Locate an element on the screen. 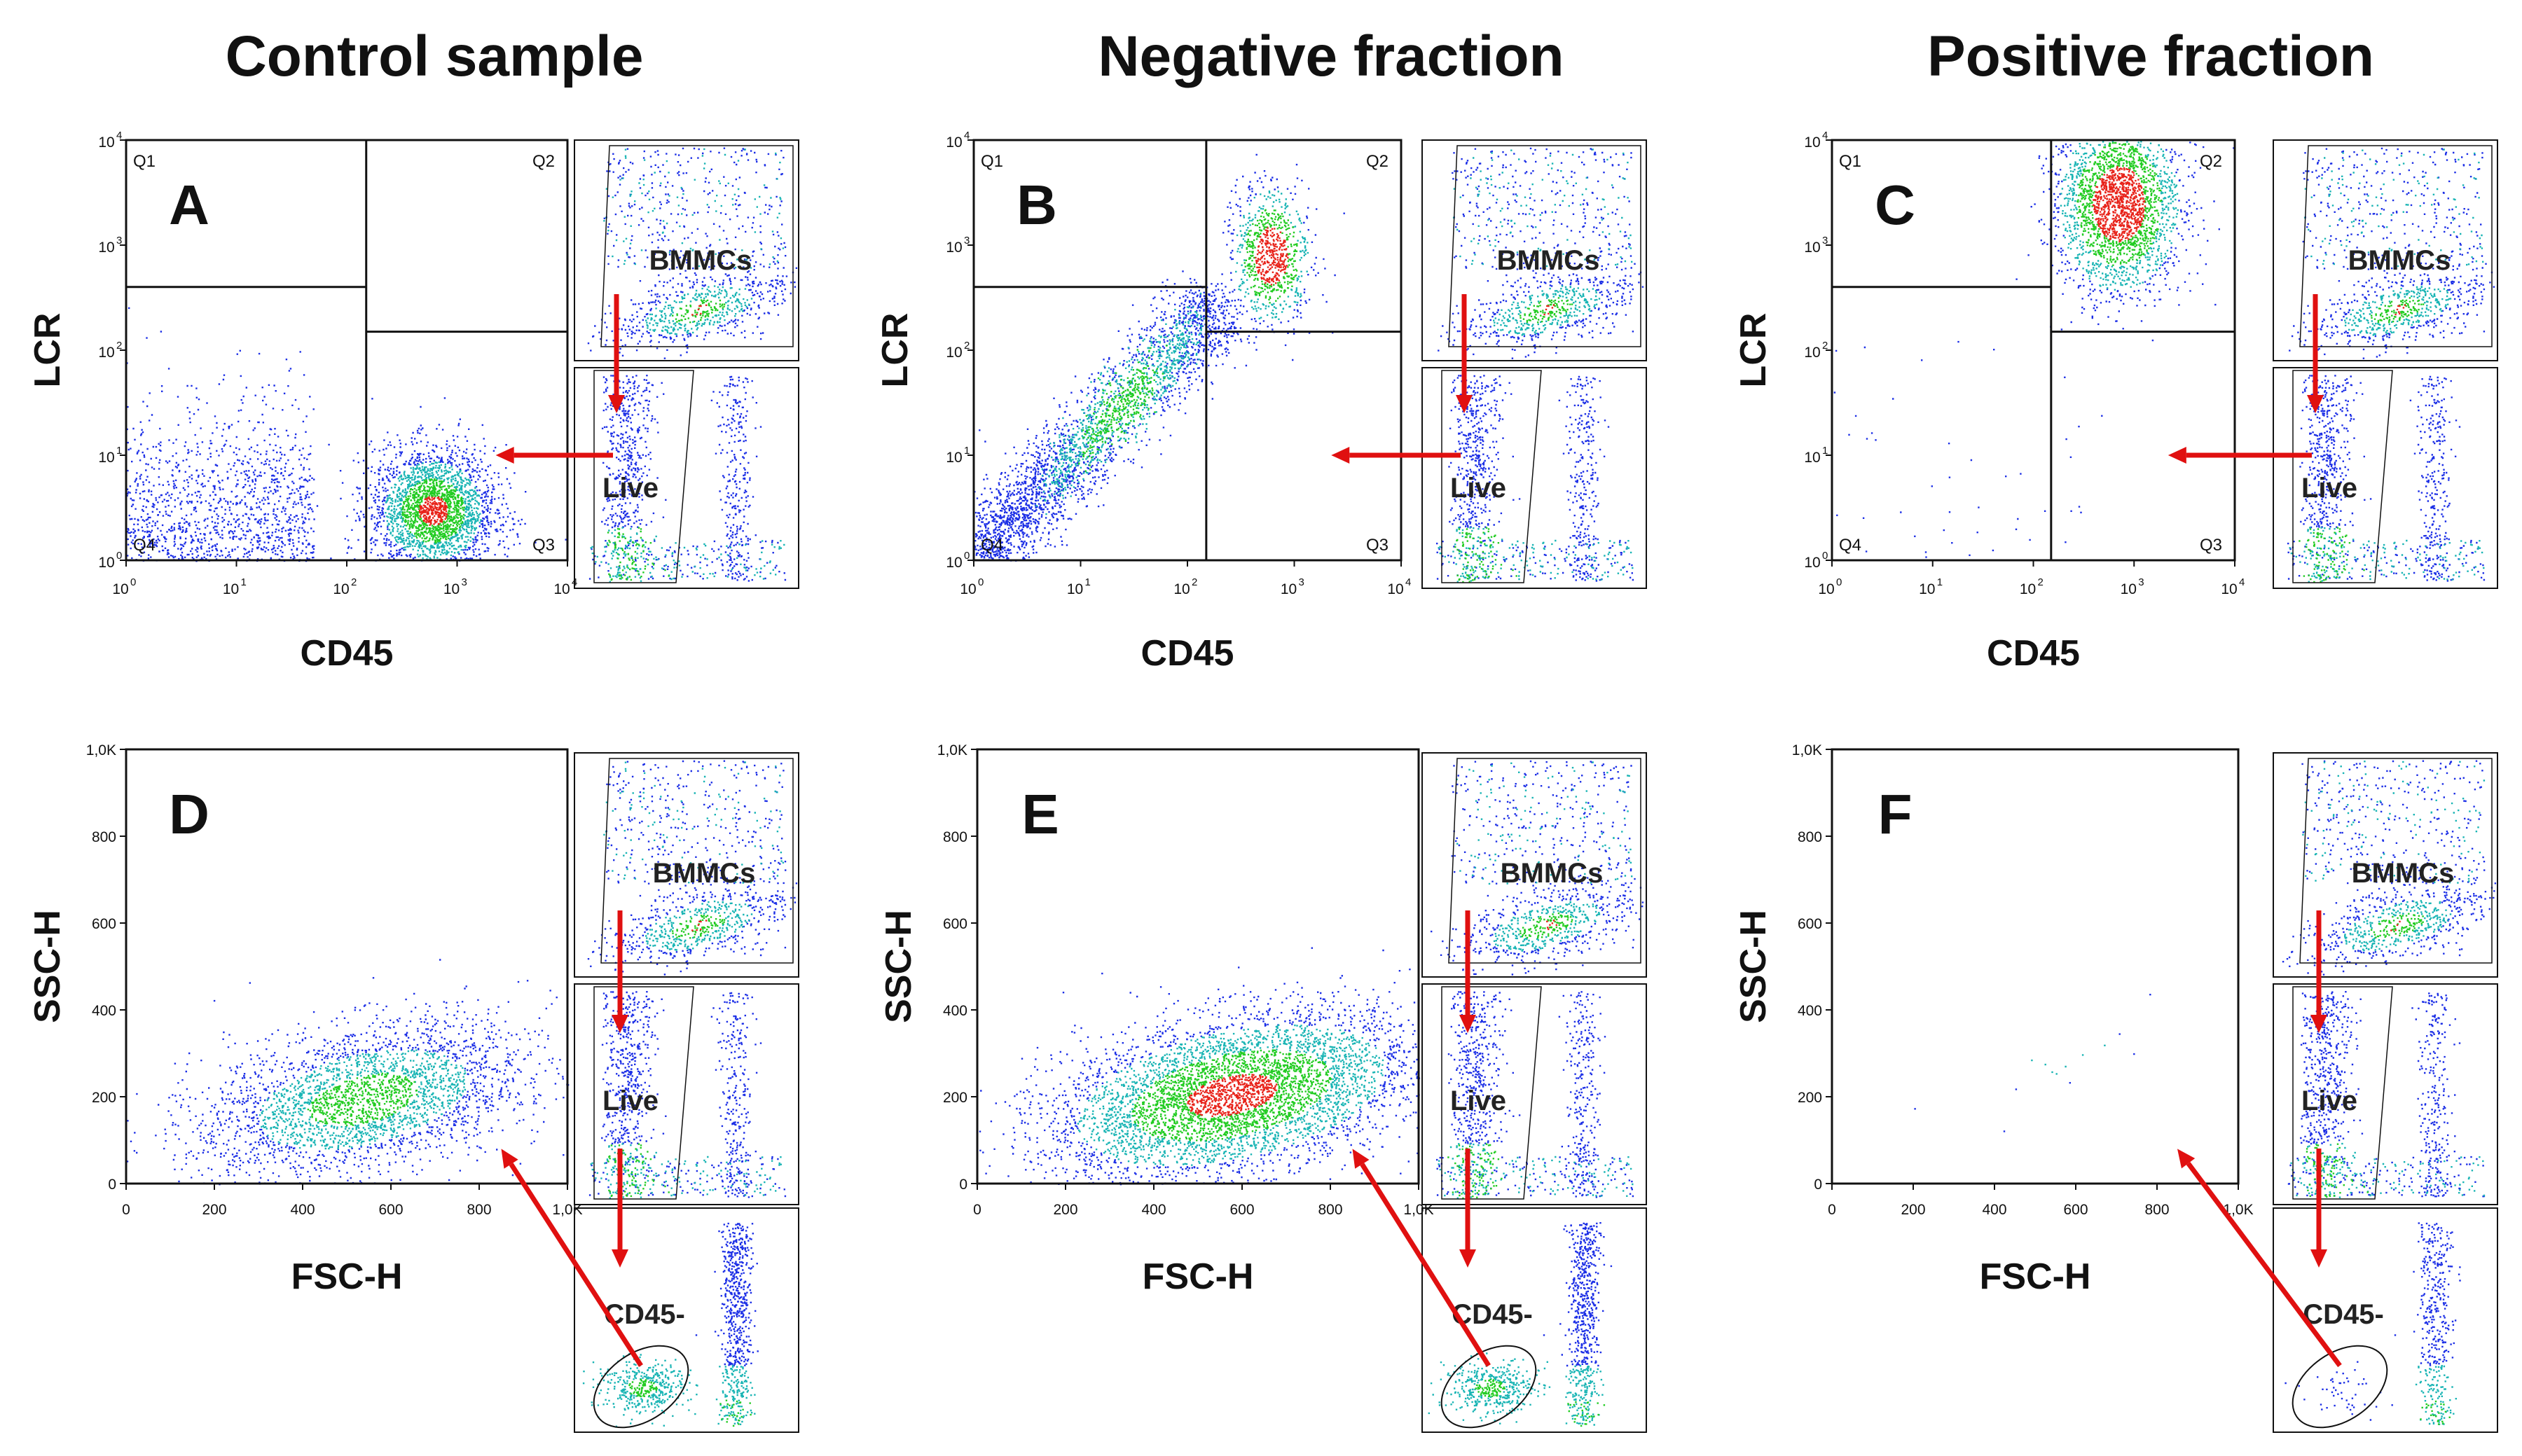 This screenshot has height=1456, width=2522. x-tick-exponent: 0 is located at coordinates (133, 582).